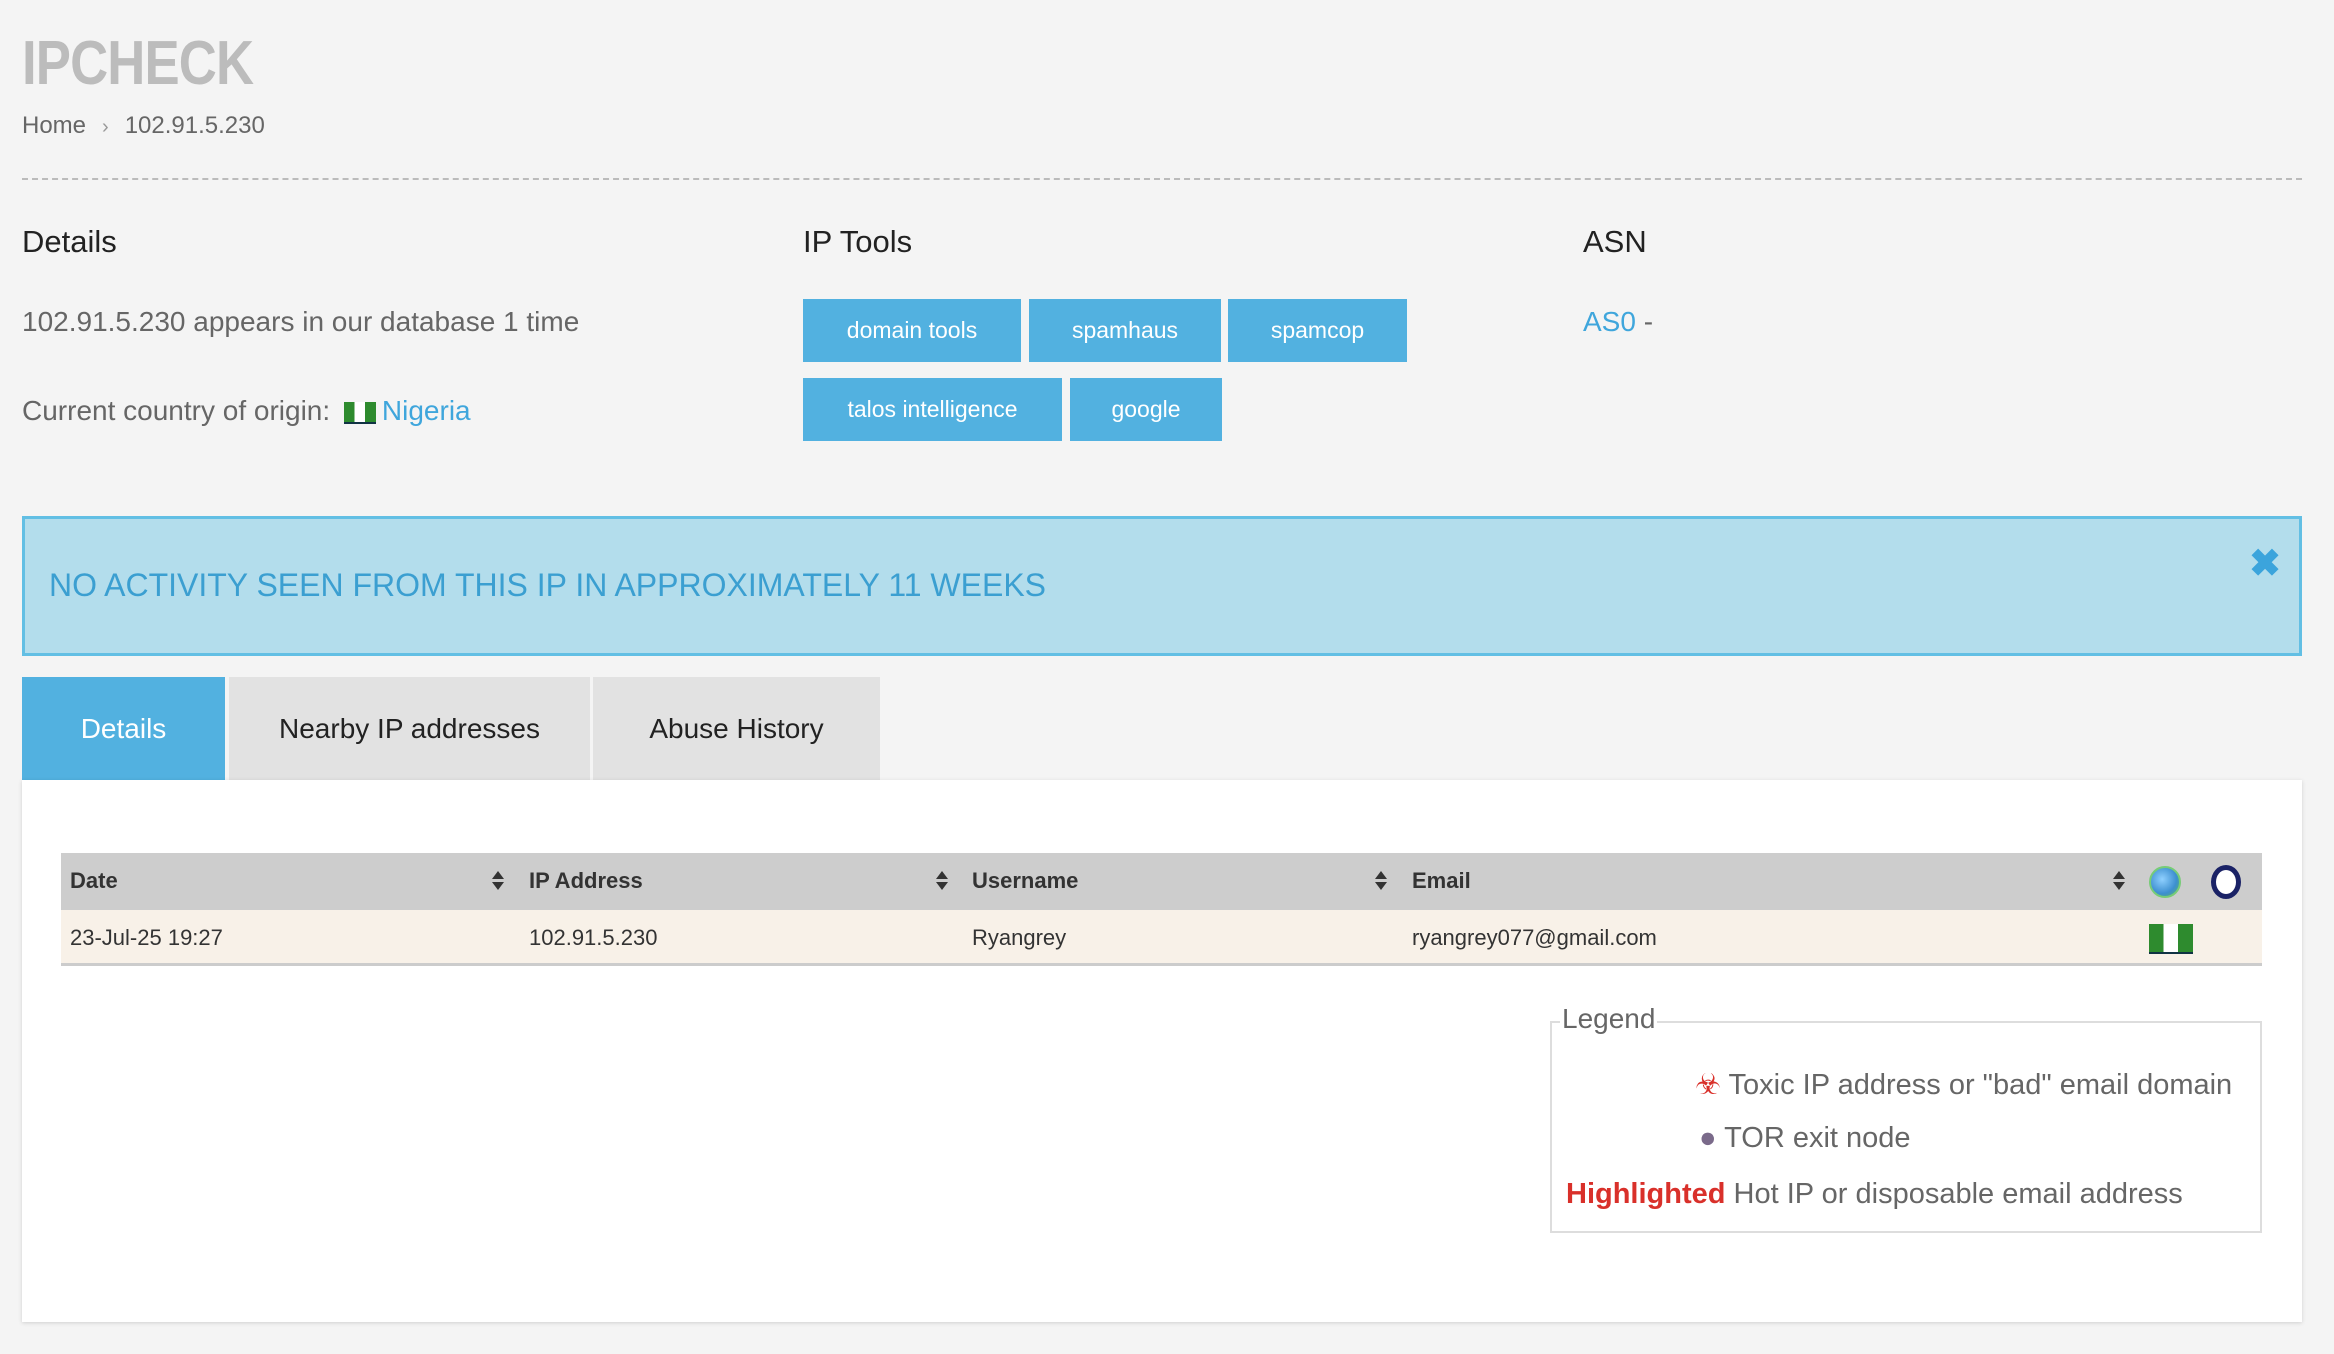  What do you see at coordinates (69, 241) in the screenshot?
I see `details-heading: Details` at bounding box center [69, 241].